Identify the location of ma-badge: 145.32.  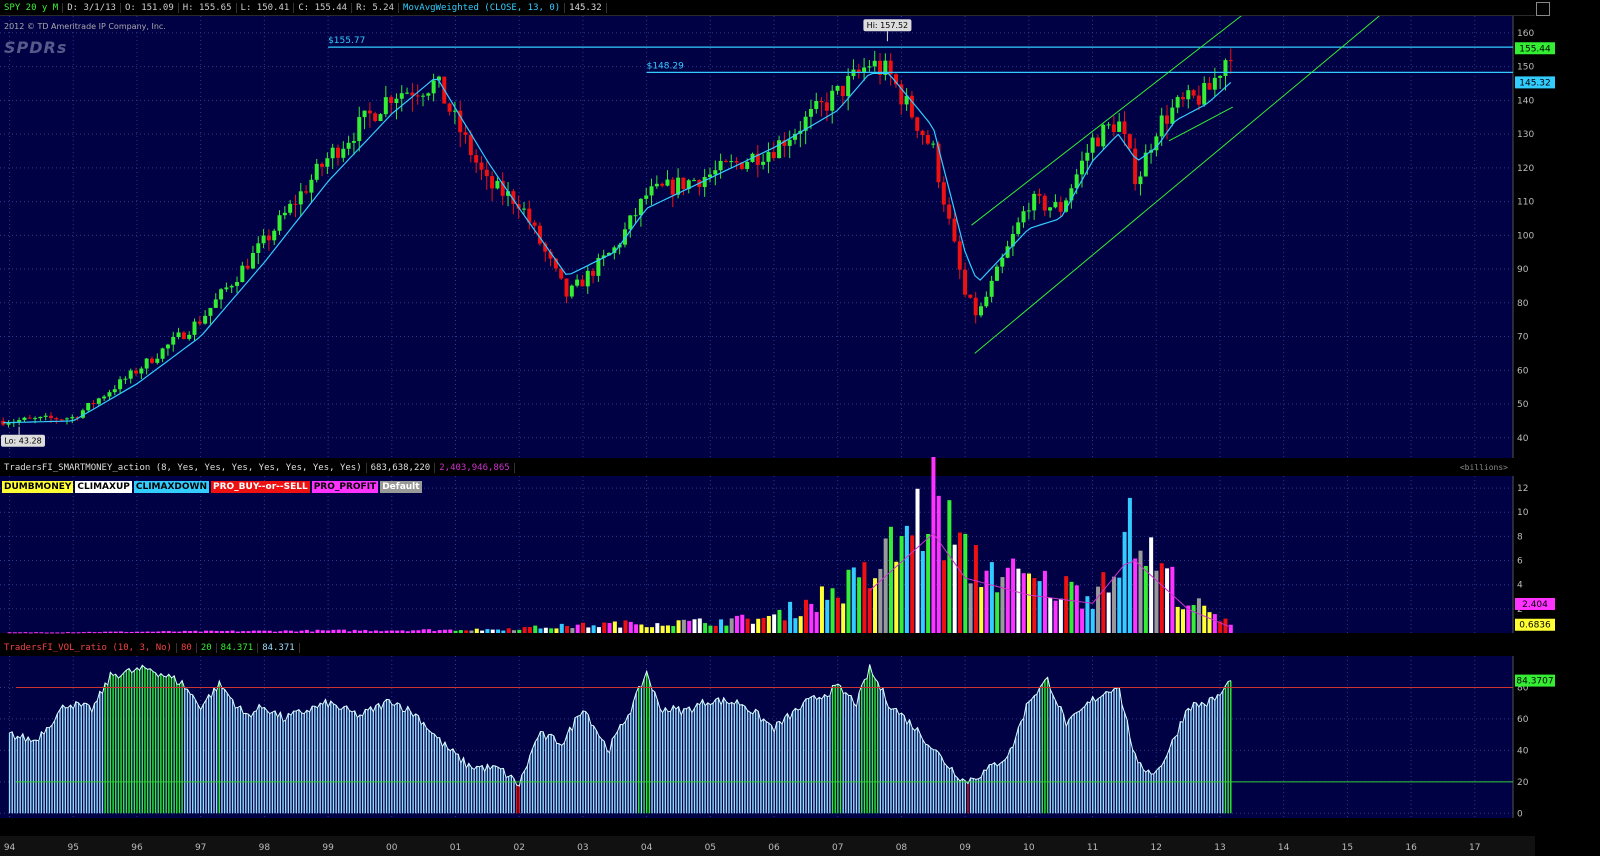
(1535, 83).